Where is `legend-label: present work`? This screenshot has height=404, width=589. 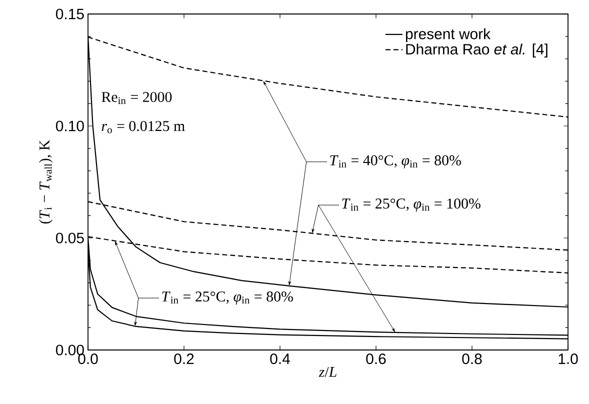 legend-label: present work is located at coordinates (448, 35).